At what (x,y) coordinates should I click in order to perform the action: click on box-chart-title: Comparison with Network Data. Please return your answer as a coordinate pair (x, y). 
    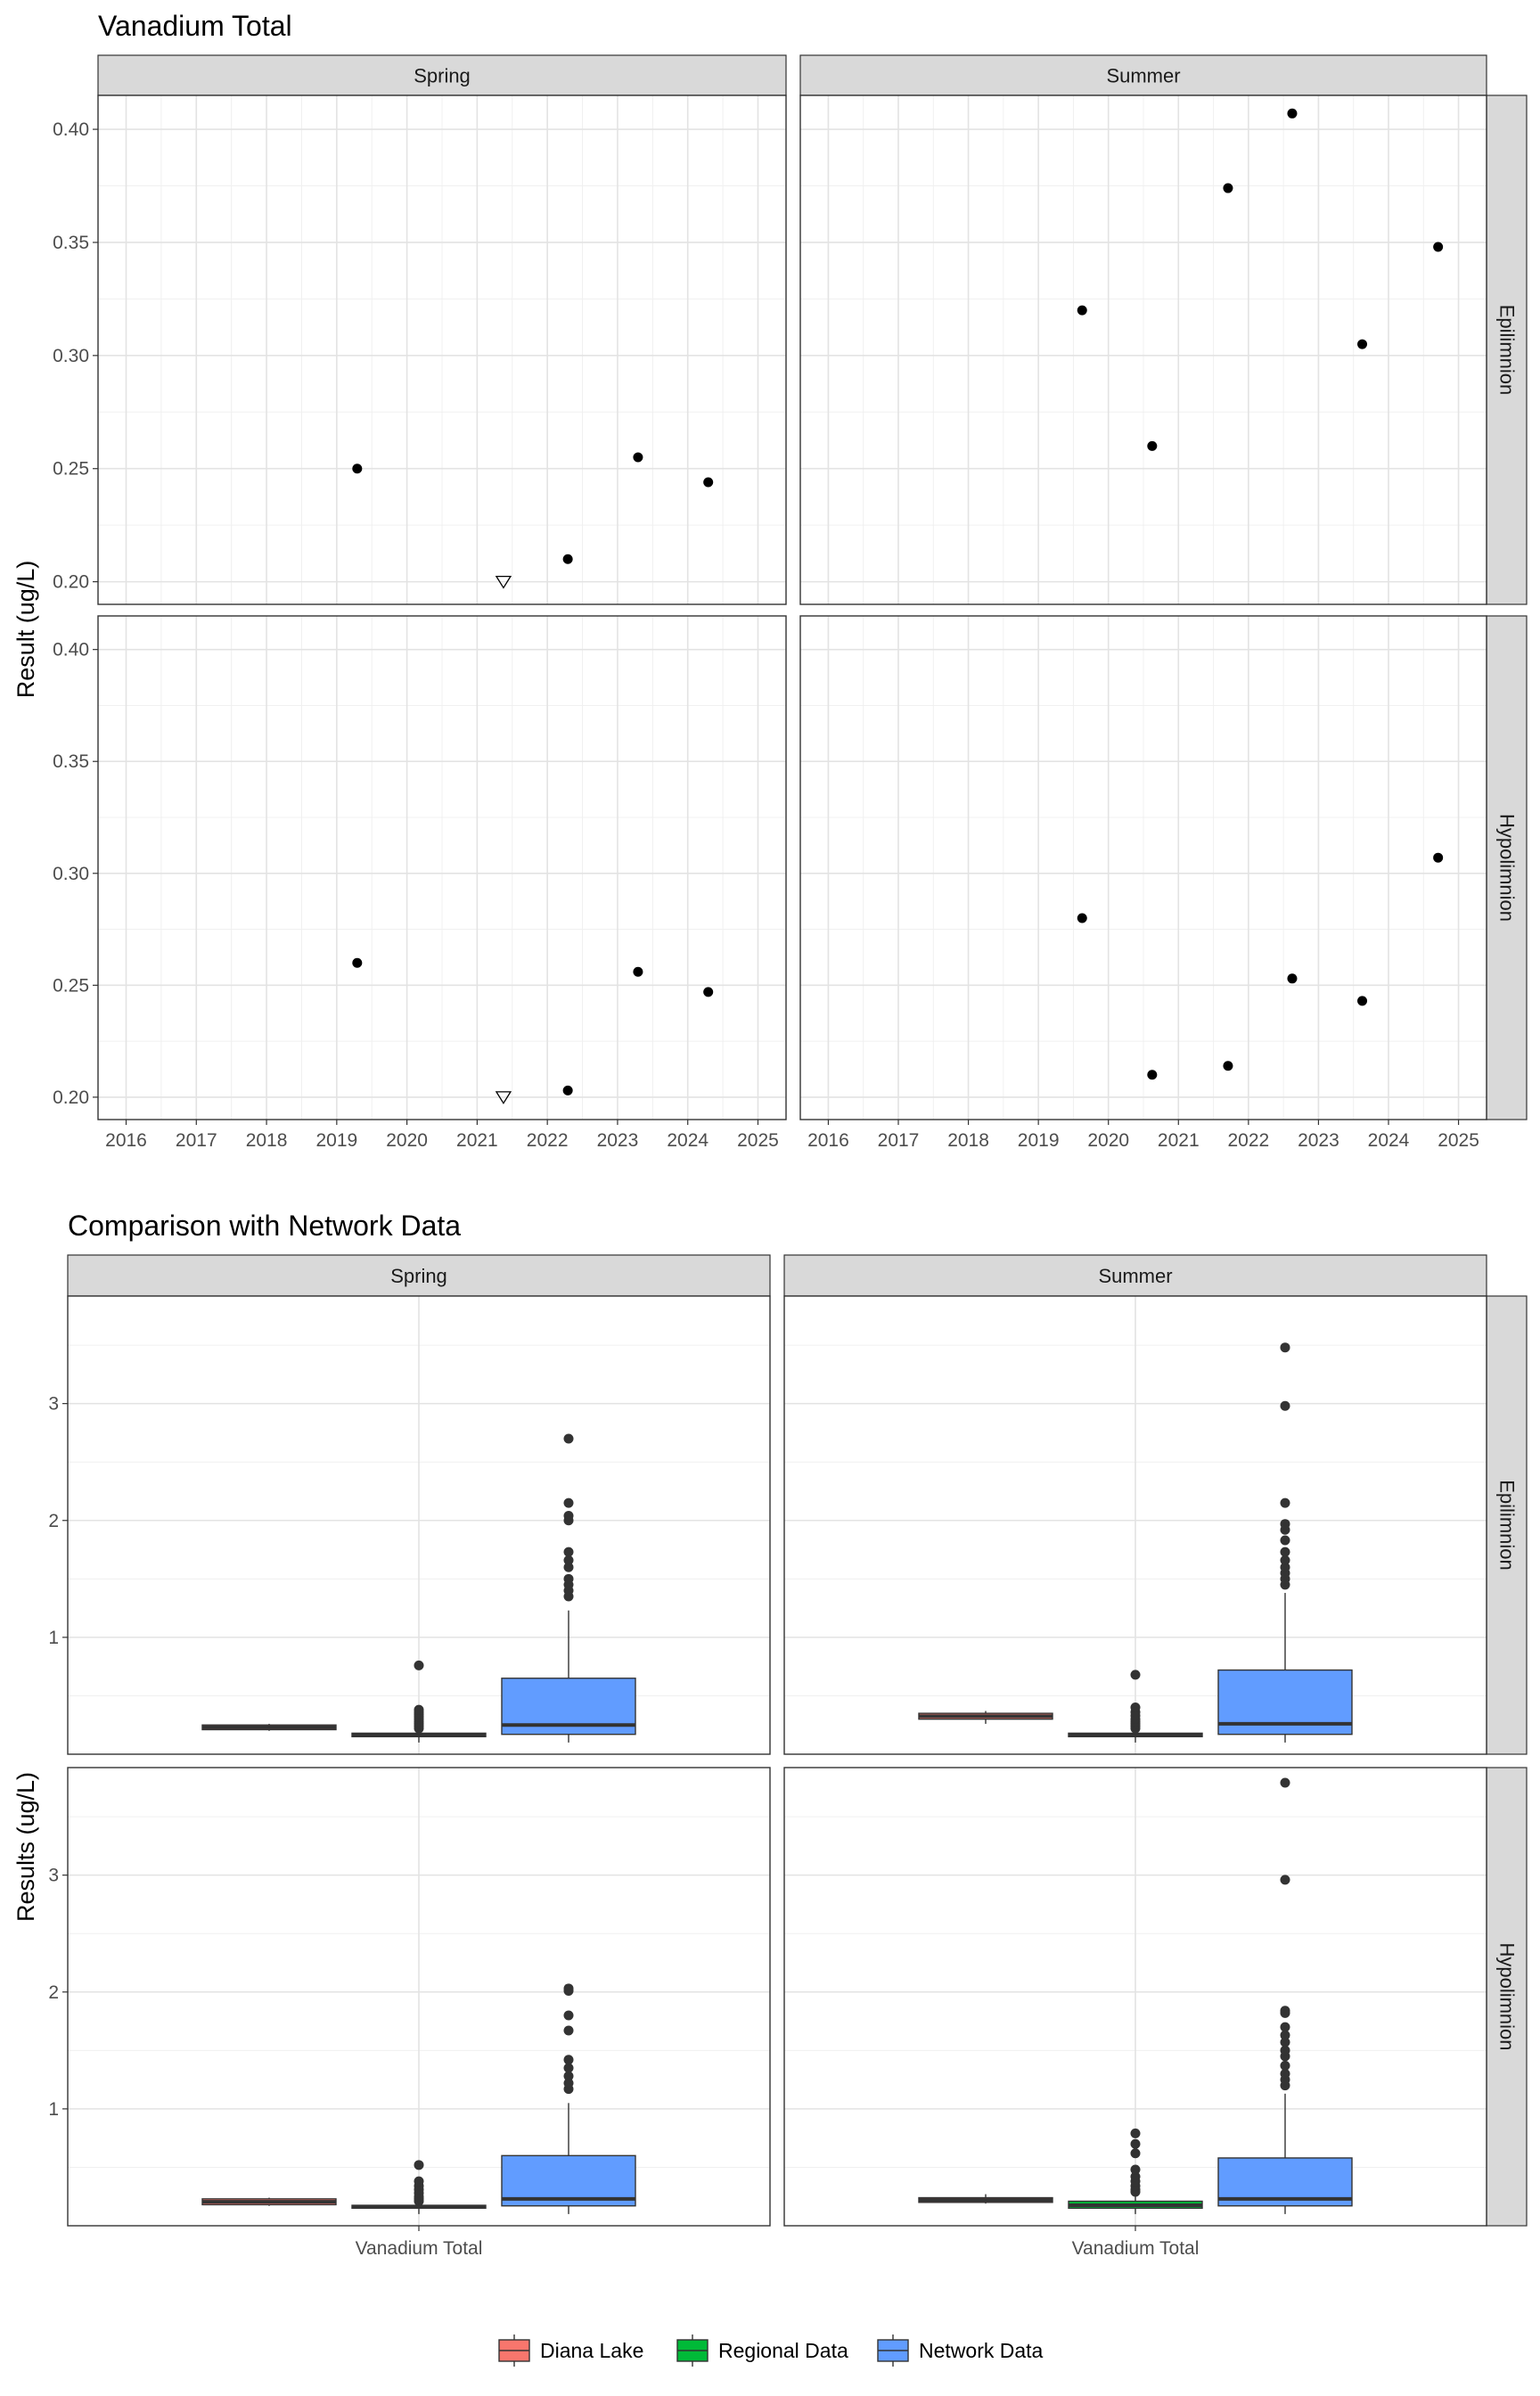
    Looking at the image, I should click on (264, 1226).